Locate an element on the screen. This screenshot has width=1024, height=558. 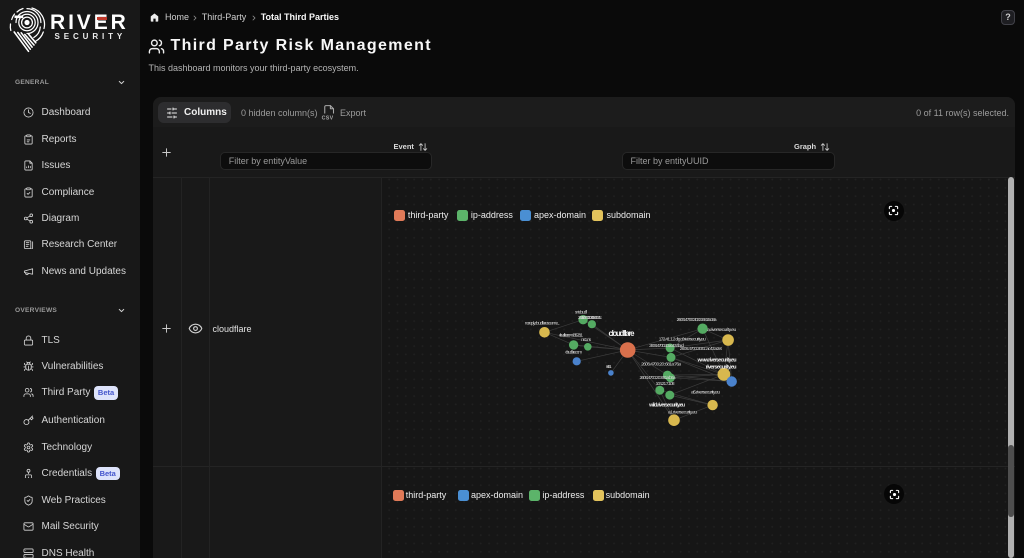
svg-text: ns1.ns is located at coordinates (586, 340).